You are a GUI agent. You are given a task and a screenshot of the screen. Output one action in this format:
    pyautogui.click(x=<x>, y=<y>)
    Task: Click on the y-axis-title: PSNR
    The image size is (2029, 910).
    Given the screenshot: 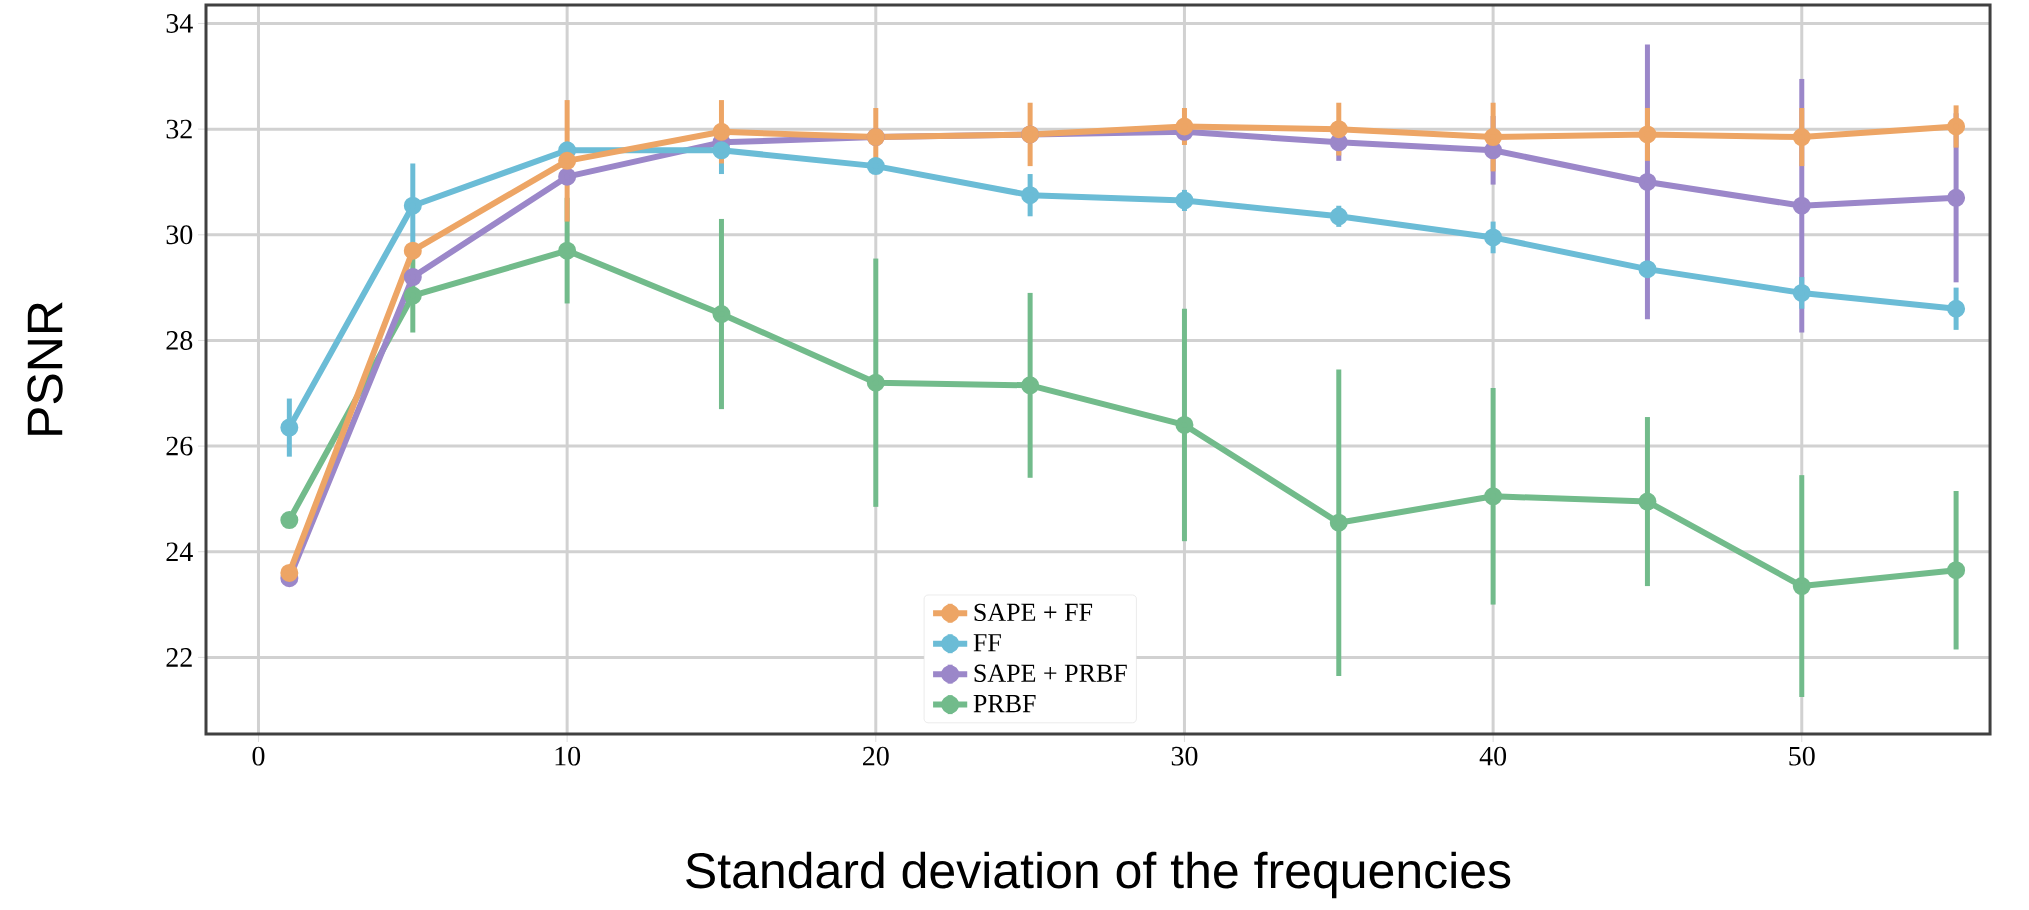 What is the action you would take?
    pyautogui.click(x=45, y=368)
    